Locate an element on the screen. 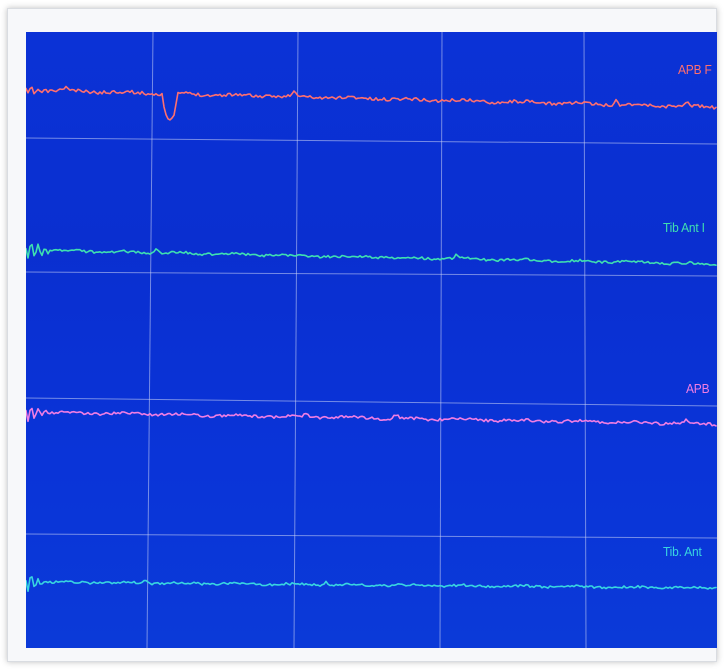 The image size is (724, 671). channel-label-tib-ant-right: Tib Ant I is located at coordinates (684, 227).